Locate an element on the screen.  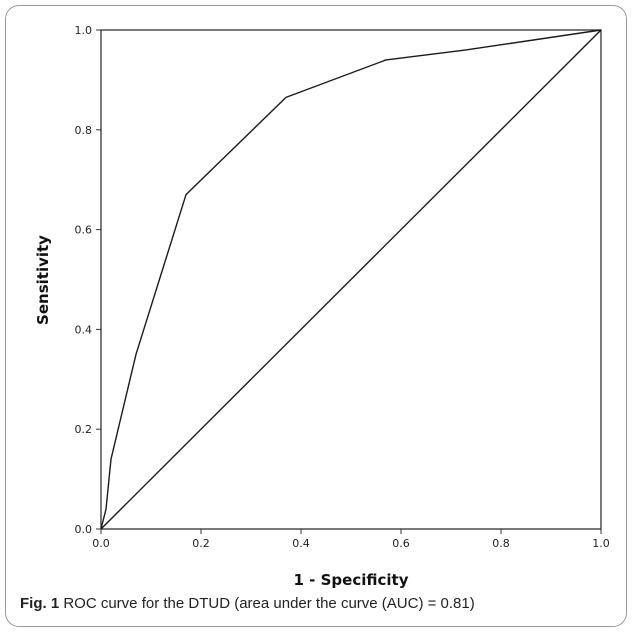
y-tick-label: 0.6 is located at coordinates (84, 230).